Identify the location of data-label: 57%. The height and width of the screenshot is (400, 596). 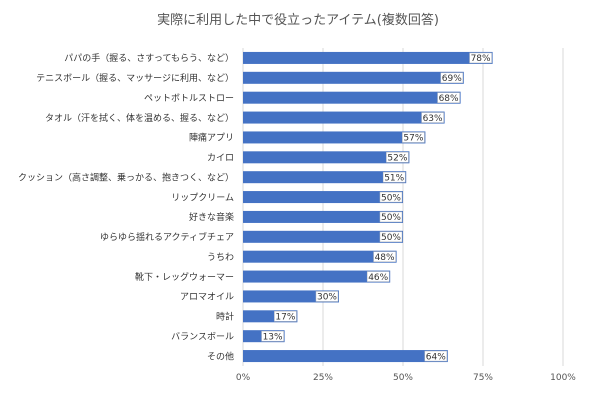
(413, 139).